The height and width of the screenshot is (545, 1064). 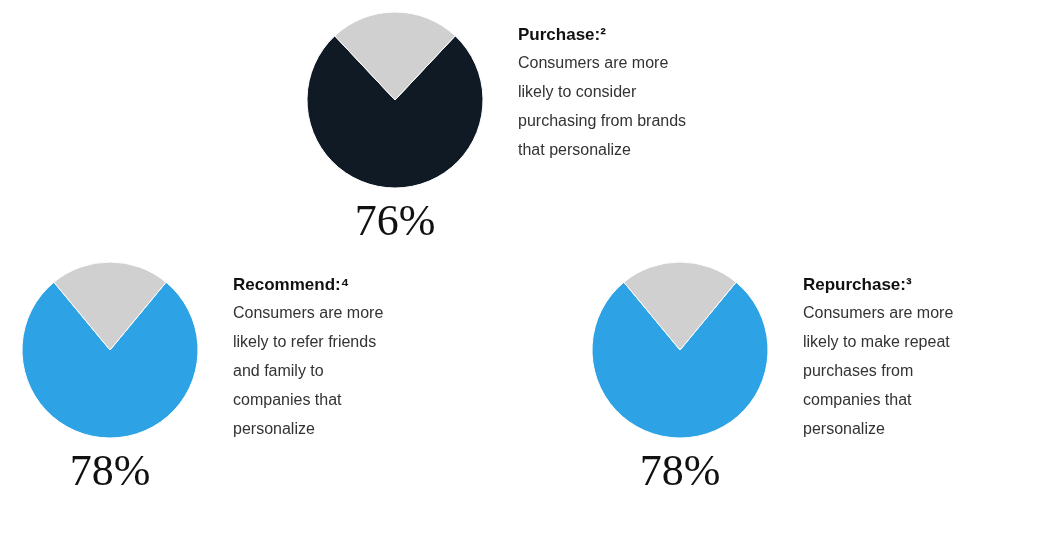 I want to click on text: Recommend:⁴, so click(x=291, y=284).